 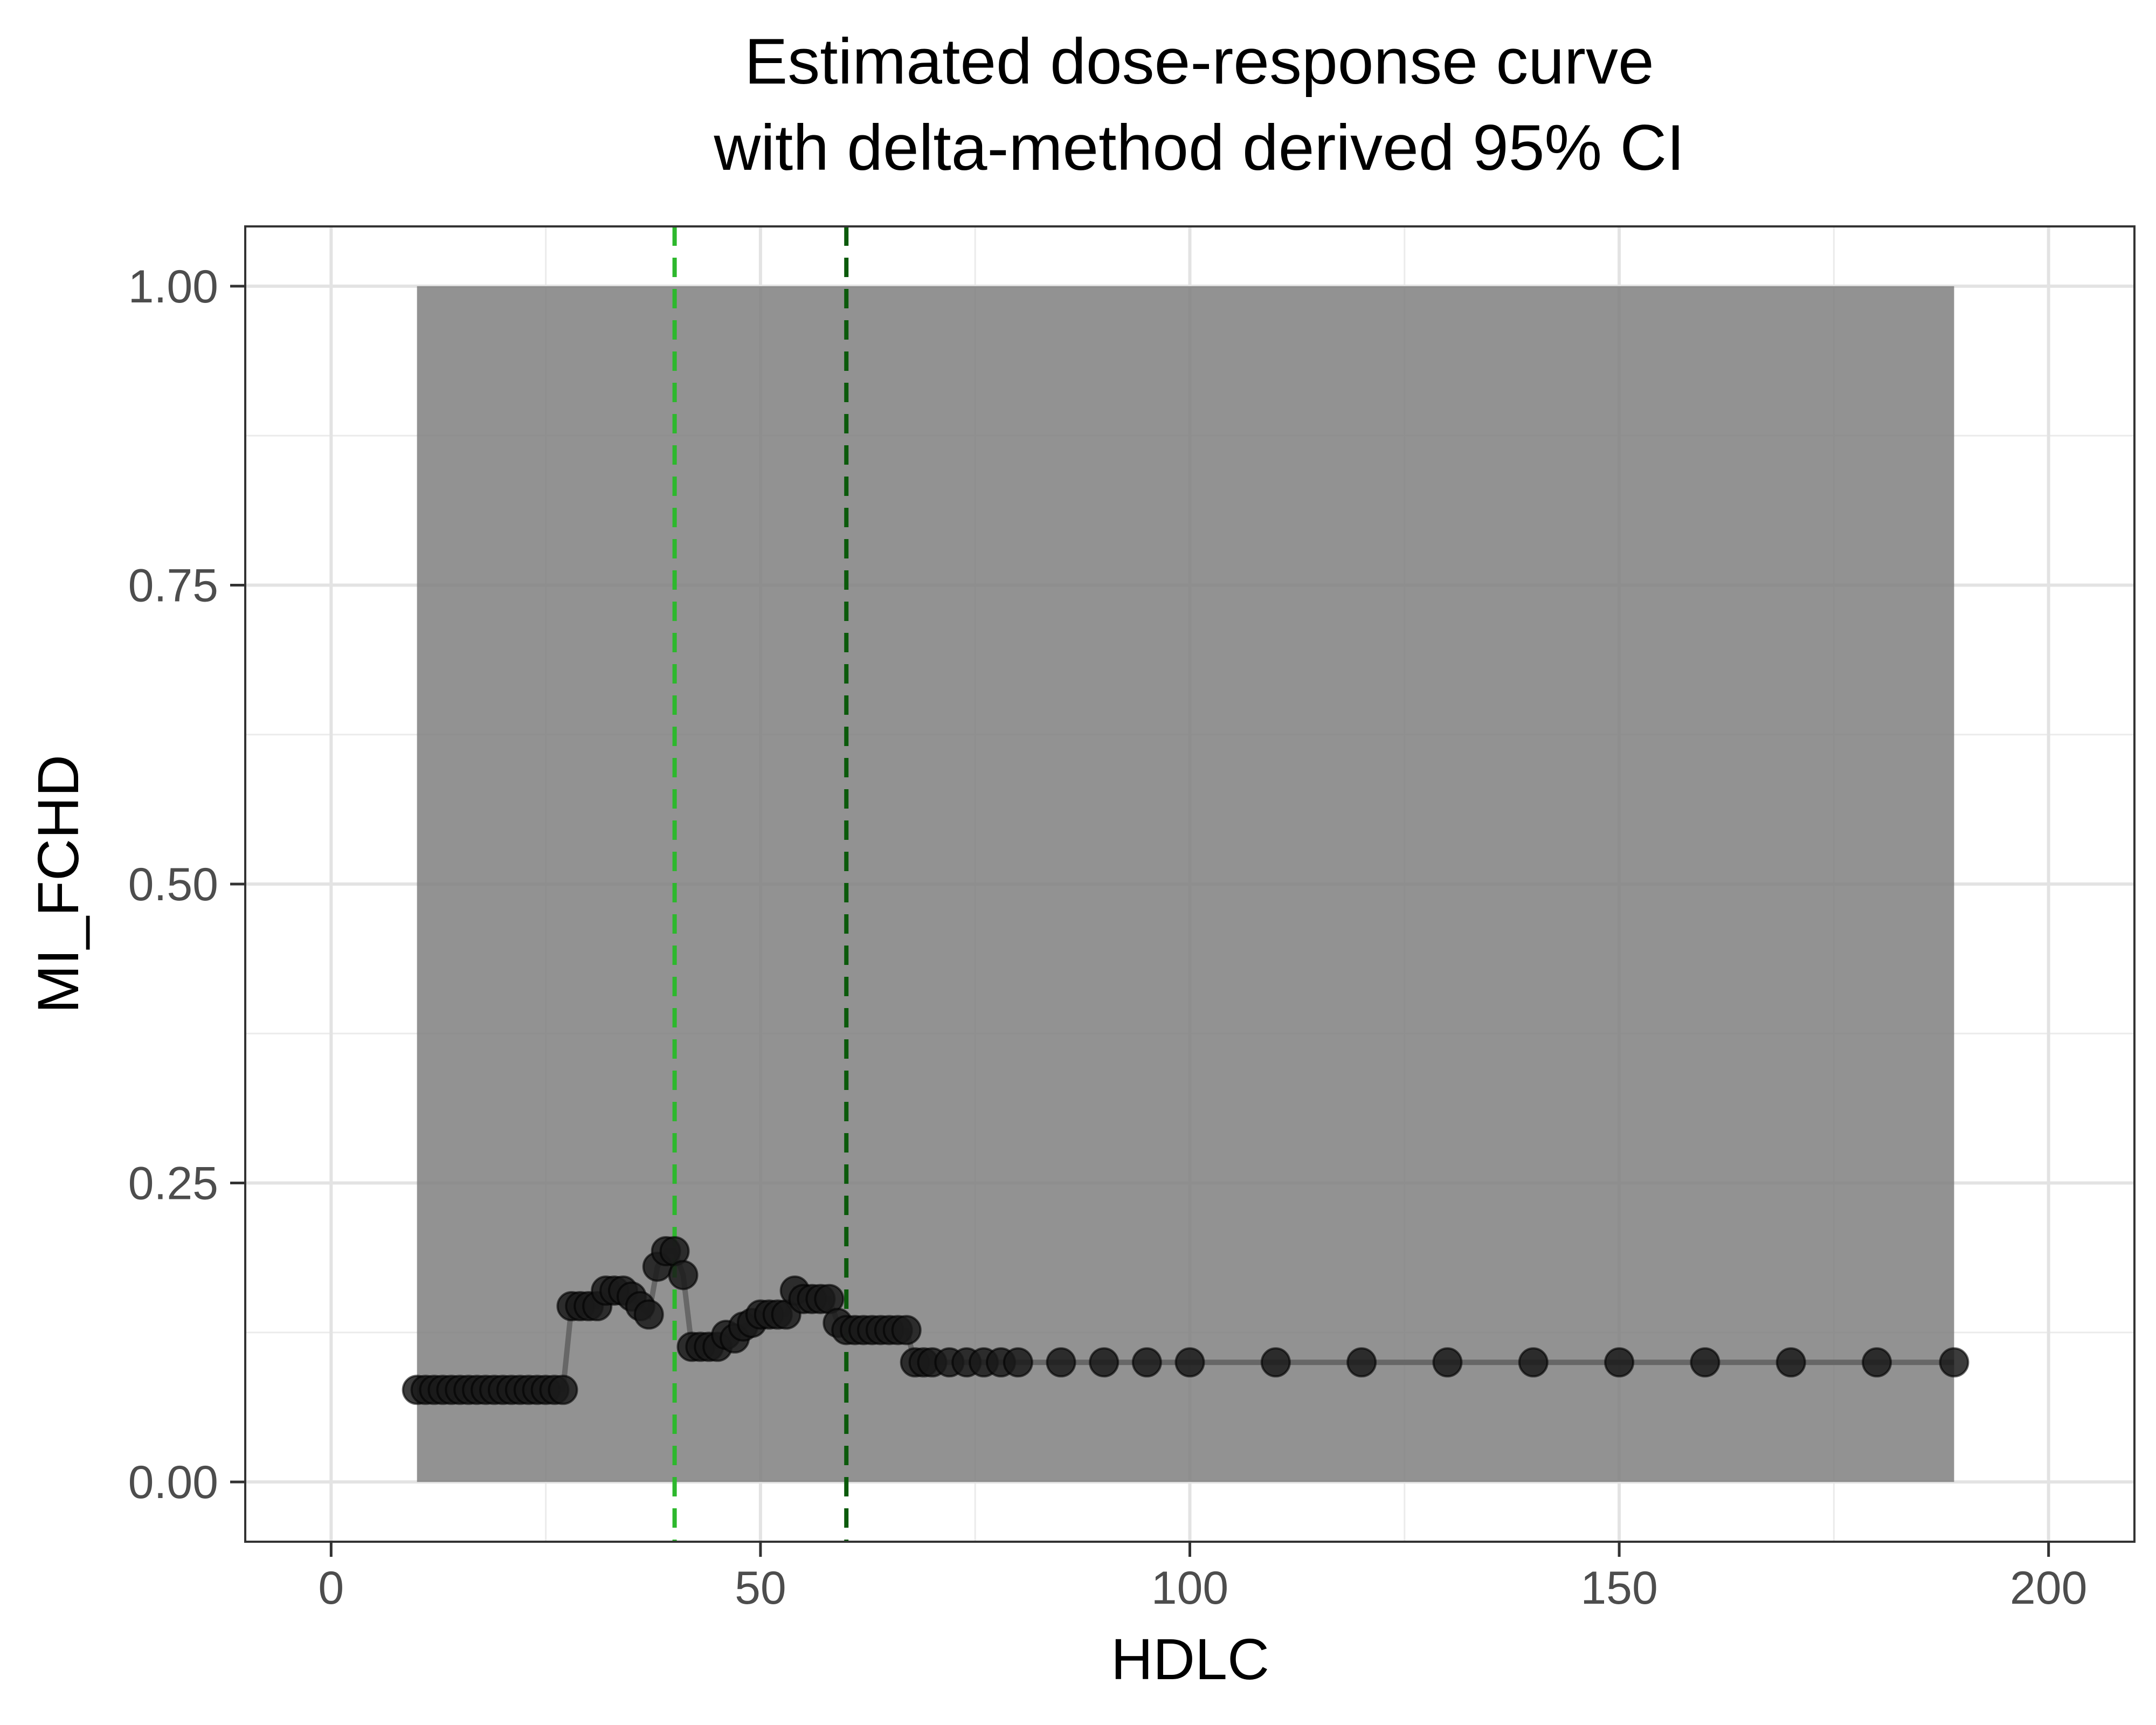 I want to click on x-tick-label: 100, so click(x=1190, y=1588).